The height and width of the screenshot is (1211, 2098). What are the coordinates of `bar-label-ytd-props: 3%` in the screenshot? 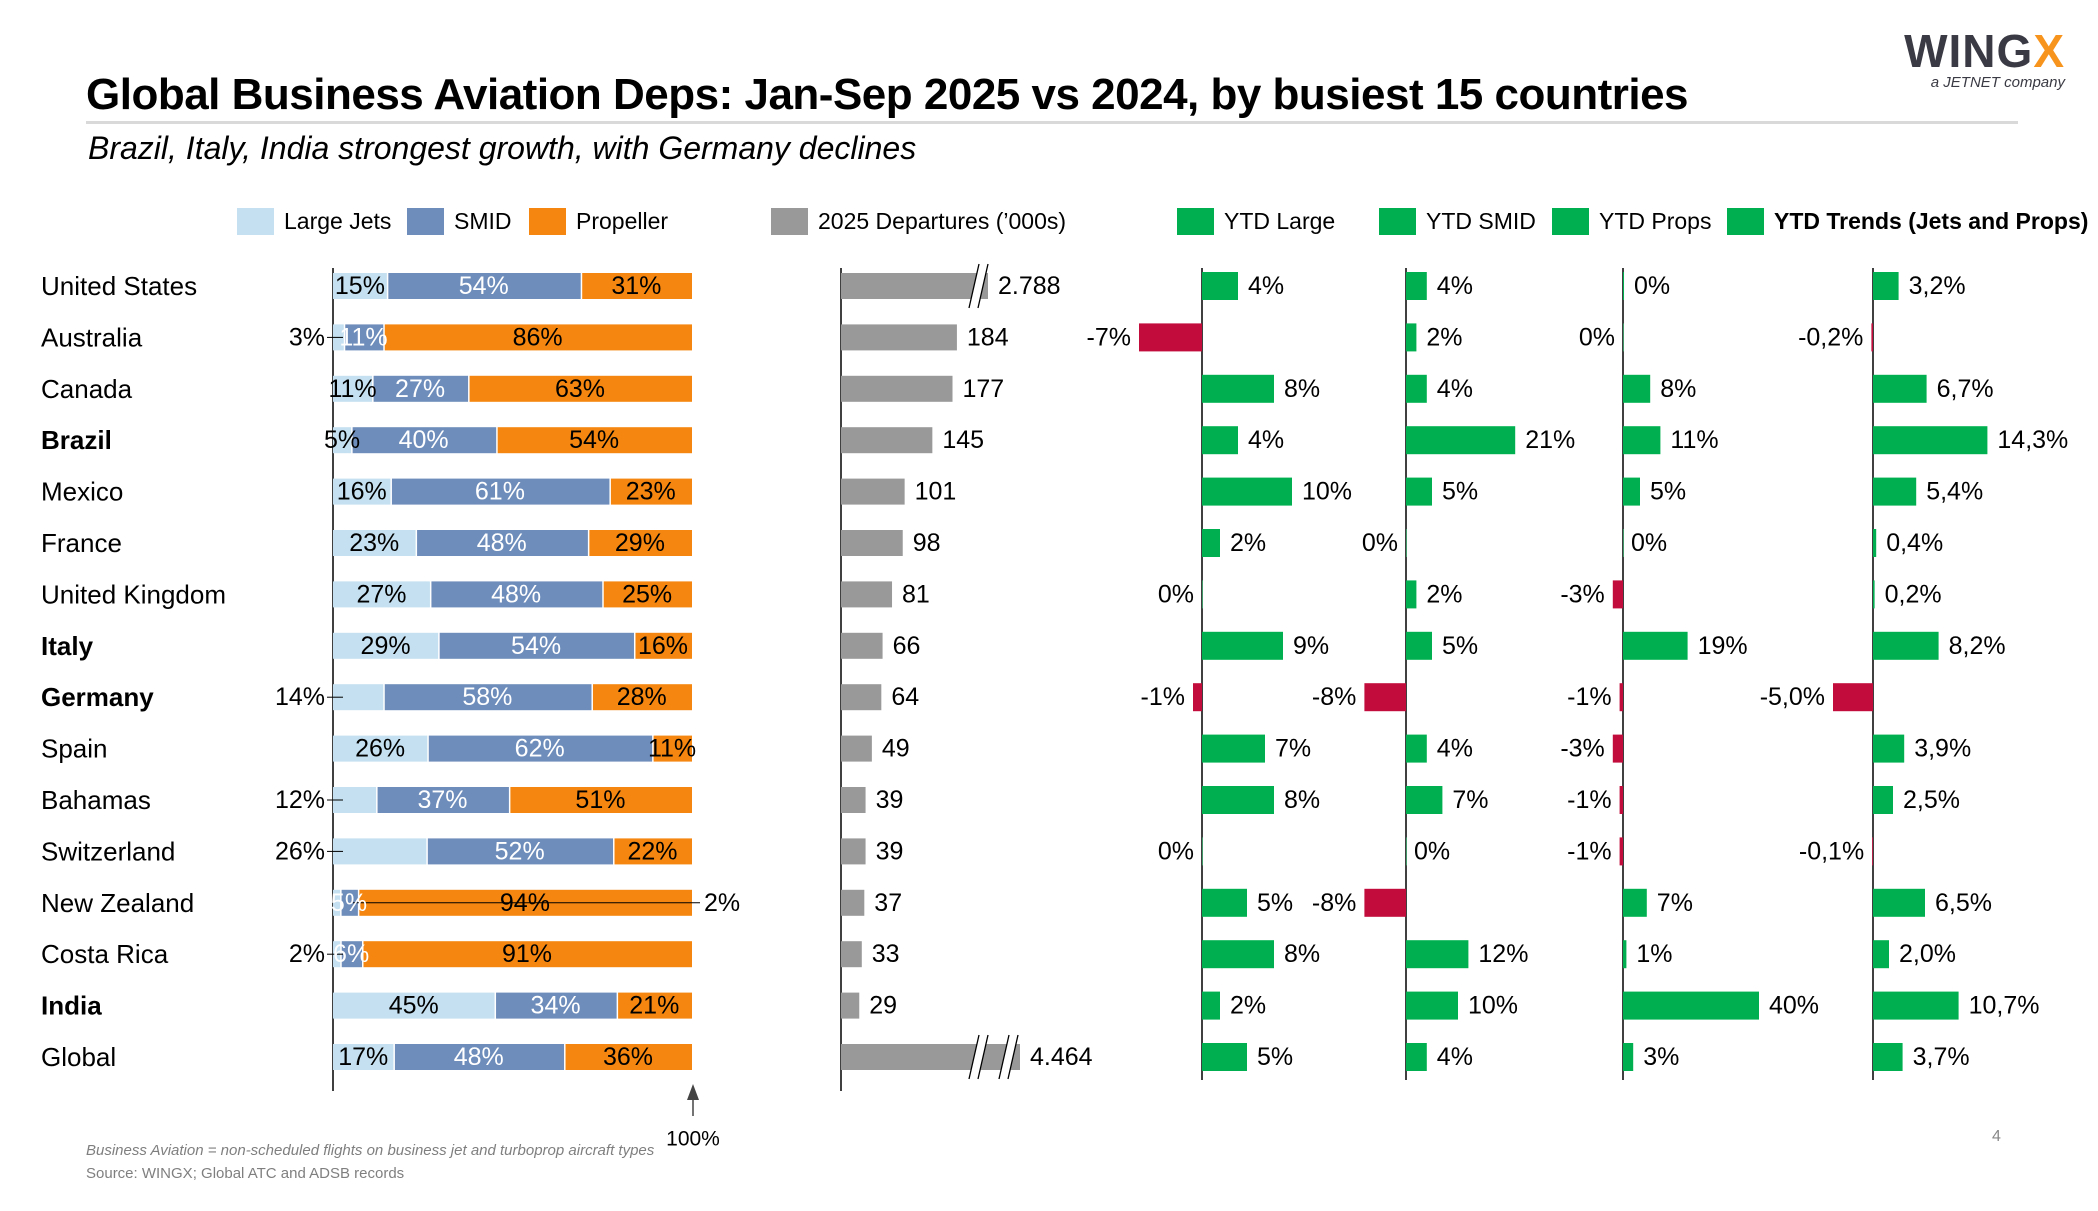 It's located at (1661, 1057).